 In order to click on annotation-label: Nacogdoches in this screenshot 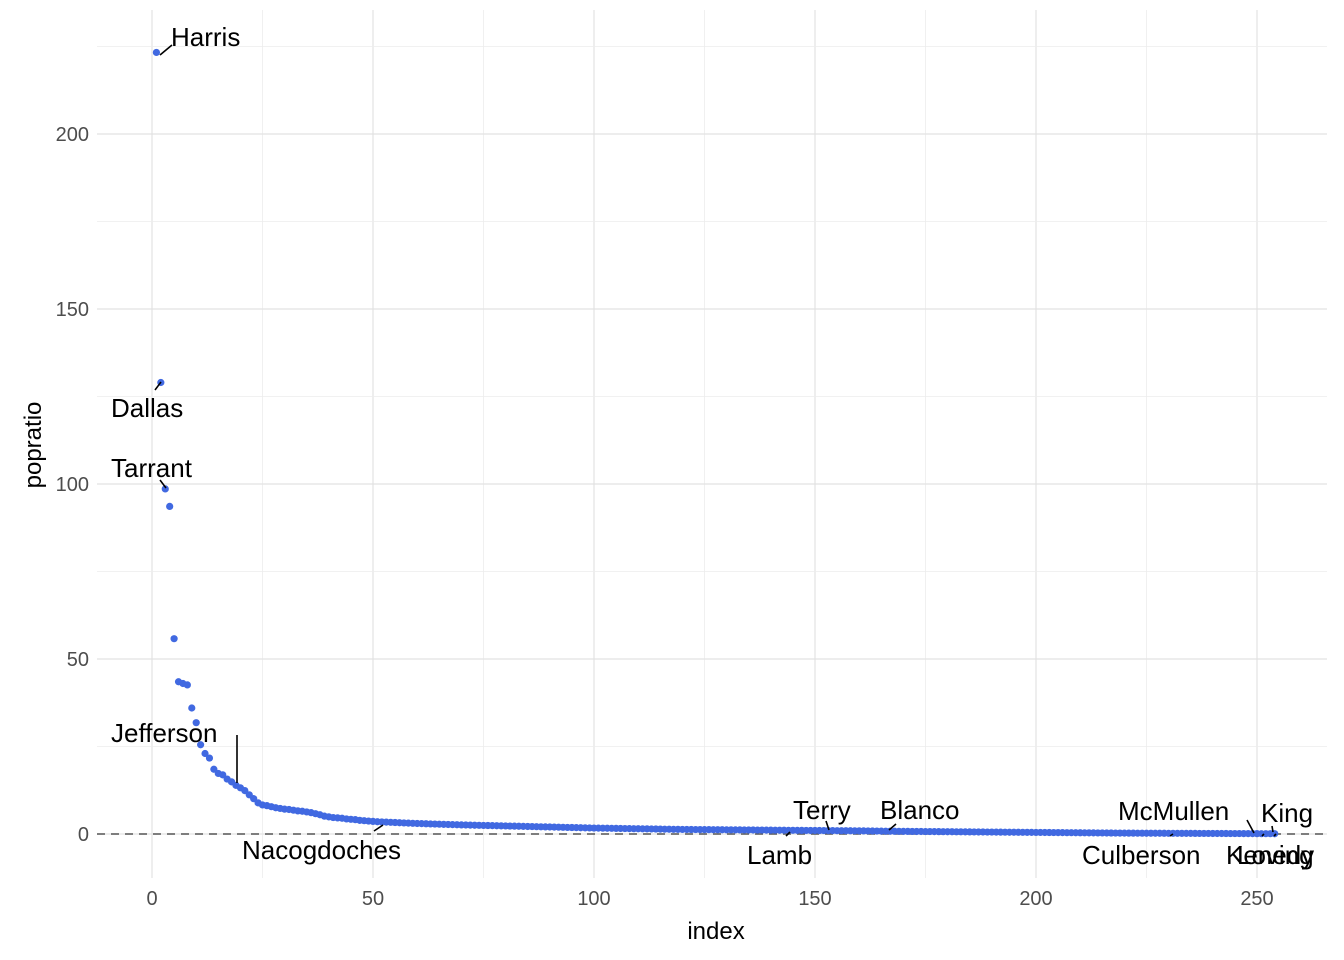, I will do `click(321, 850)`.